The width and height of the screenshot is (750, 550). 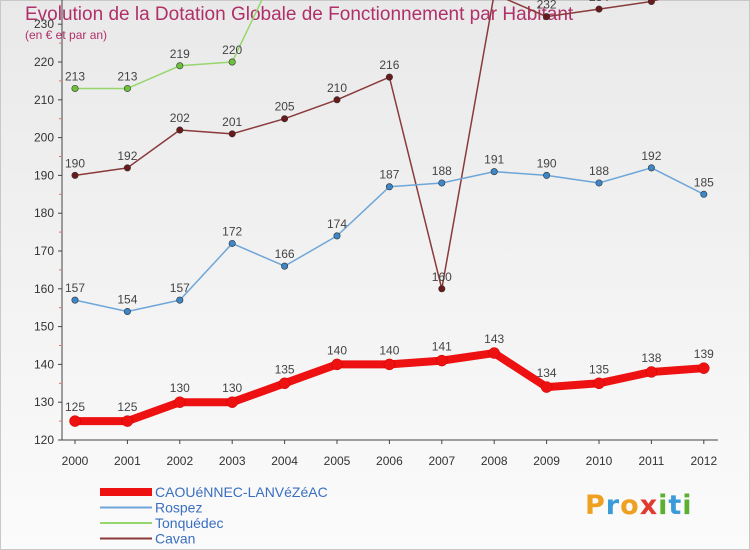 What do you see at coordinates (547, 373) in the screenshot?
I see `data-label: 134` at bounding box center [547, 373].